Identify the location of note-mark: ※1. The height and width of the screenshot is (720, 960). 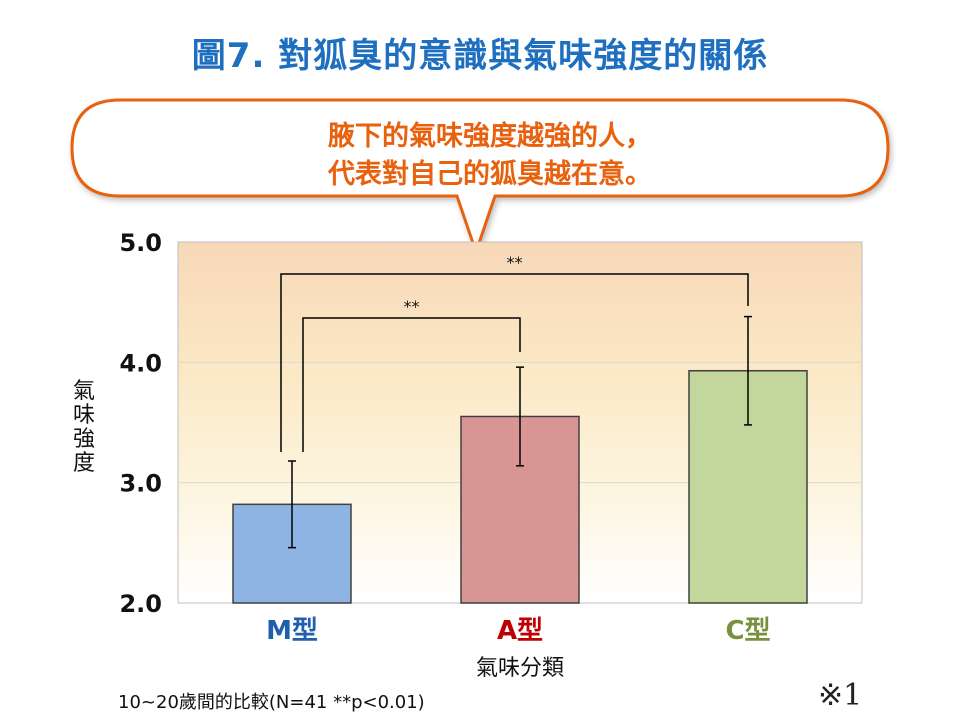
(840, 695).